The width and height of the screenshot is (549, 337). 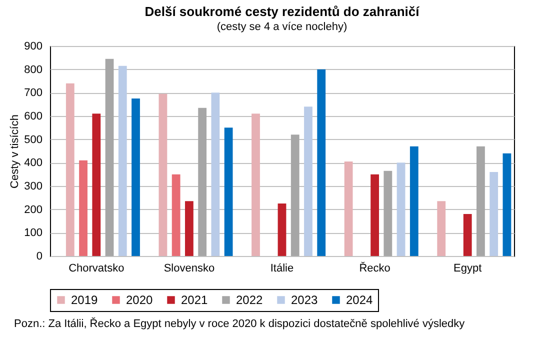 What do you see at coordinates (33, 186) in the screenshot?
I see `y-tick-label: 300` at bounding box center [33, 186].